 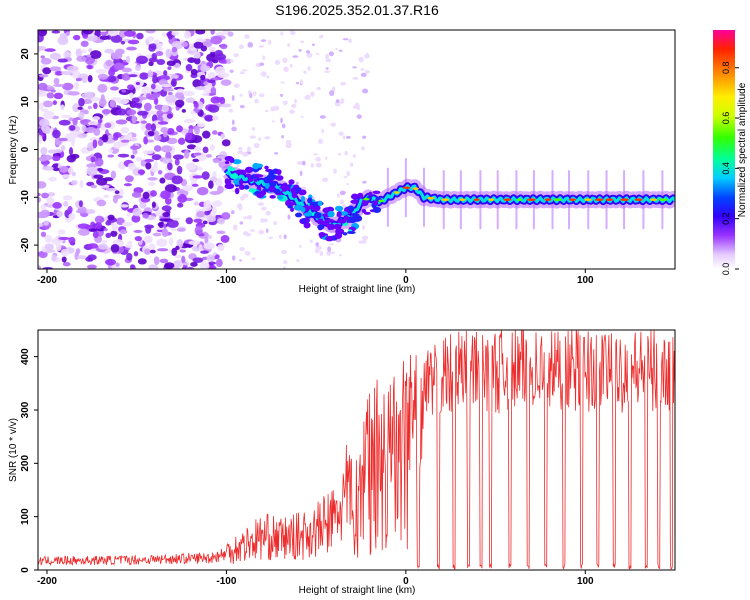 I want to click on ridge-hotspot, so click(x=557, y=199).